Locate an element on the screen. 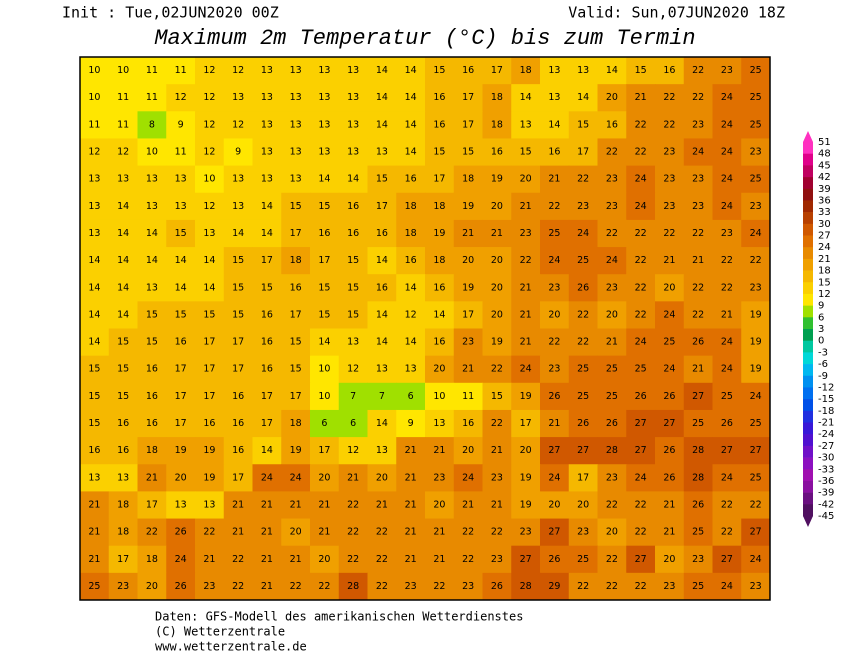  temperature-label: 16 is located at coordinates (468, 423).